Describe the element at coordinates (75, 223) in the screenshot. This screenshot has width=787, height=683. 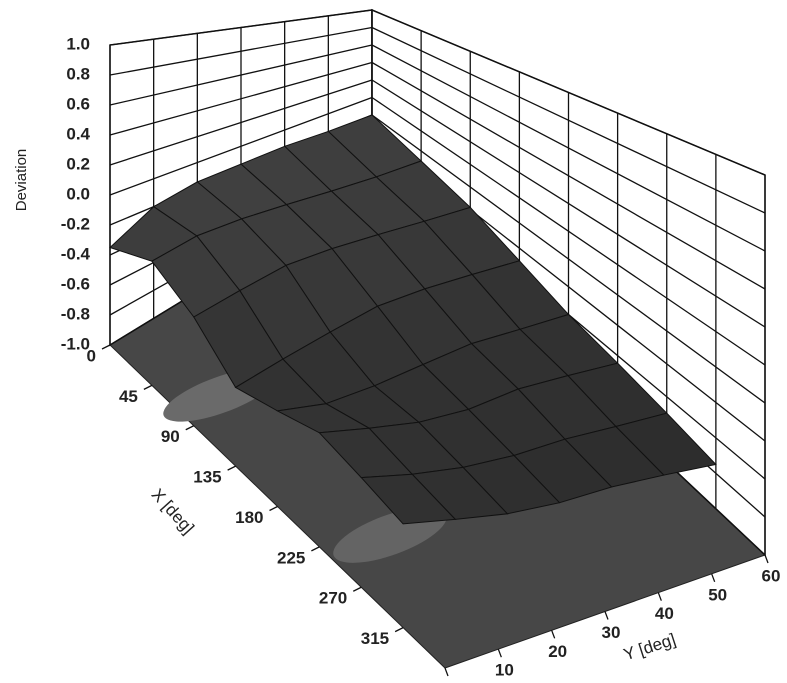
I see `z-tick-label: -0.2` at that location.